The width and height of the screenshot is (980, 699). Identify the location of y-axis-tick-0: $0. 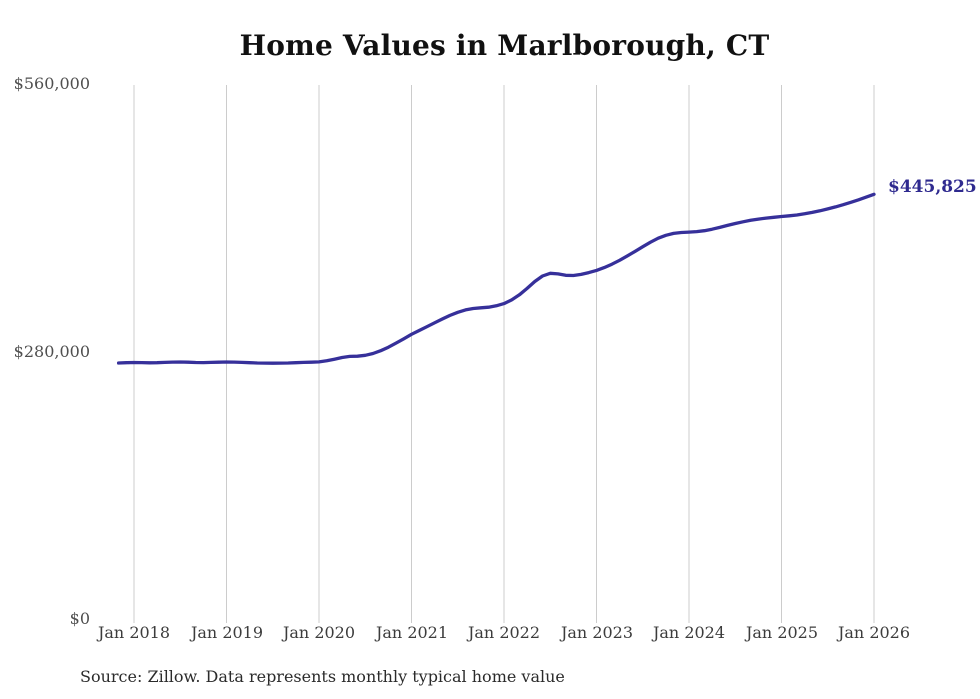
(79, 618).